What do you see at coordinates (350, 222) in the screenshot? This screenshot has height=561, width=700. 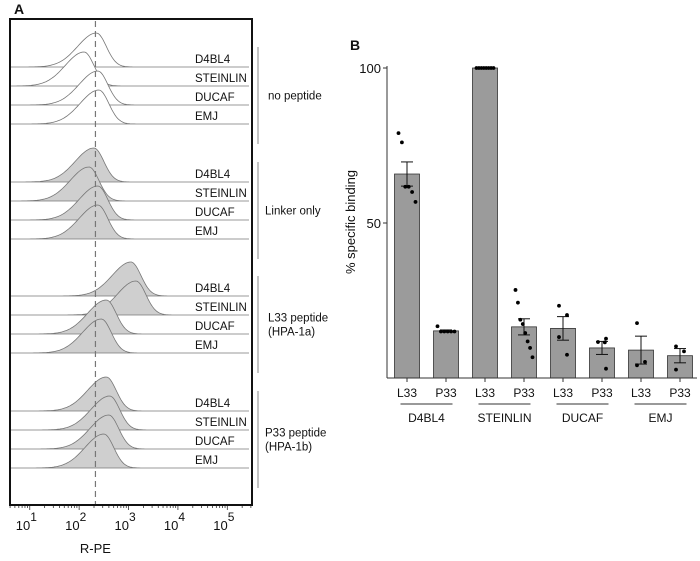 I see `y-axis-label: % specific binding` at bounding box center [350, 222].